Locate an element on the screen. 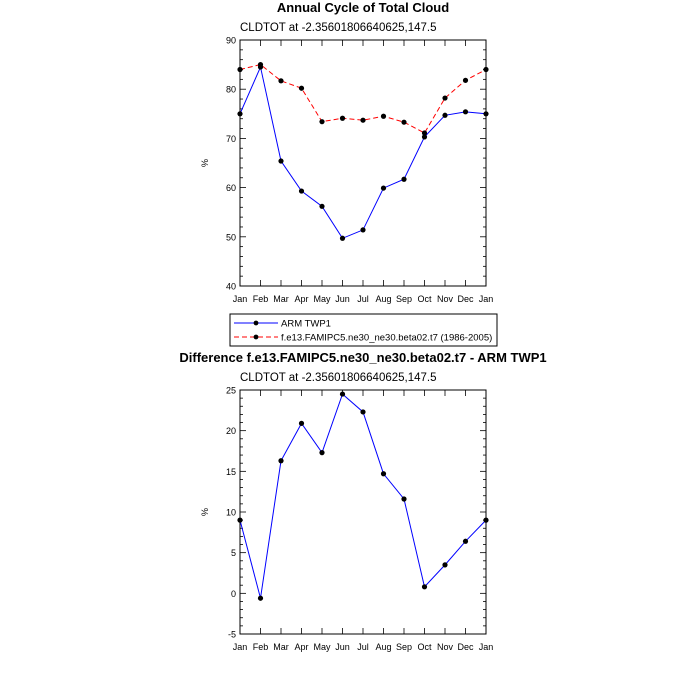 Image resolution: width=700 pixels, height=700 pixels. chart1-series is located at coordinates (363, 151).